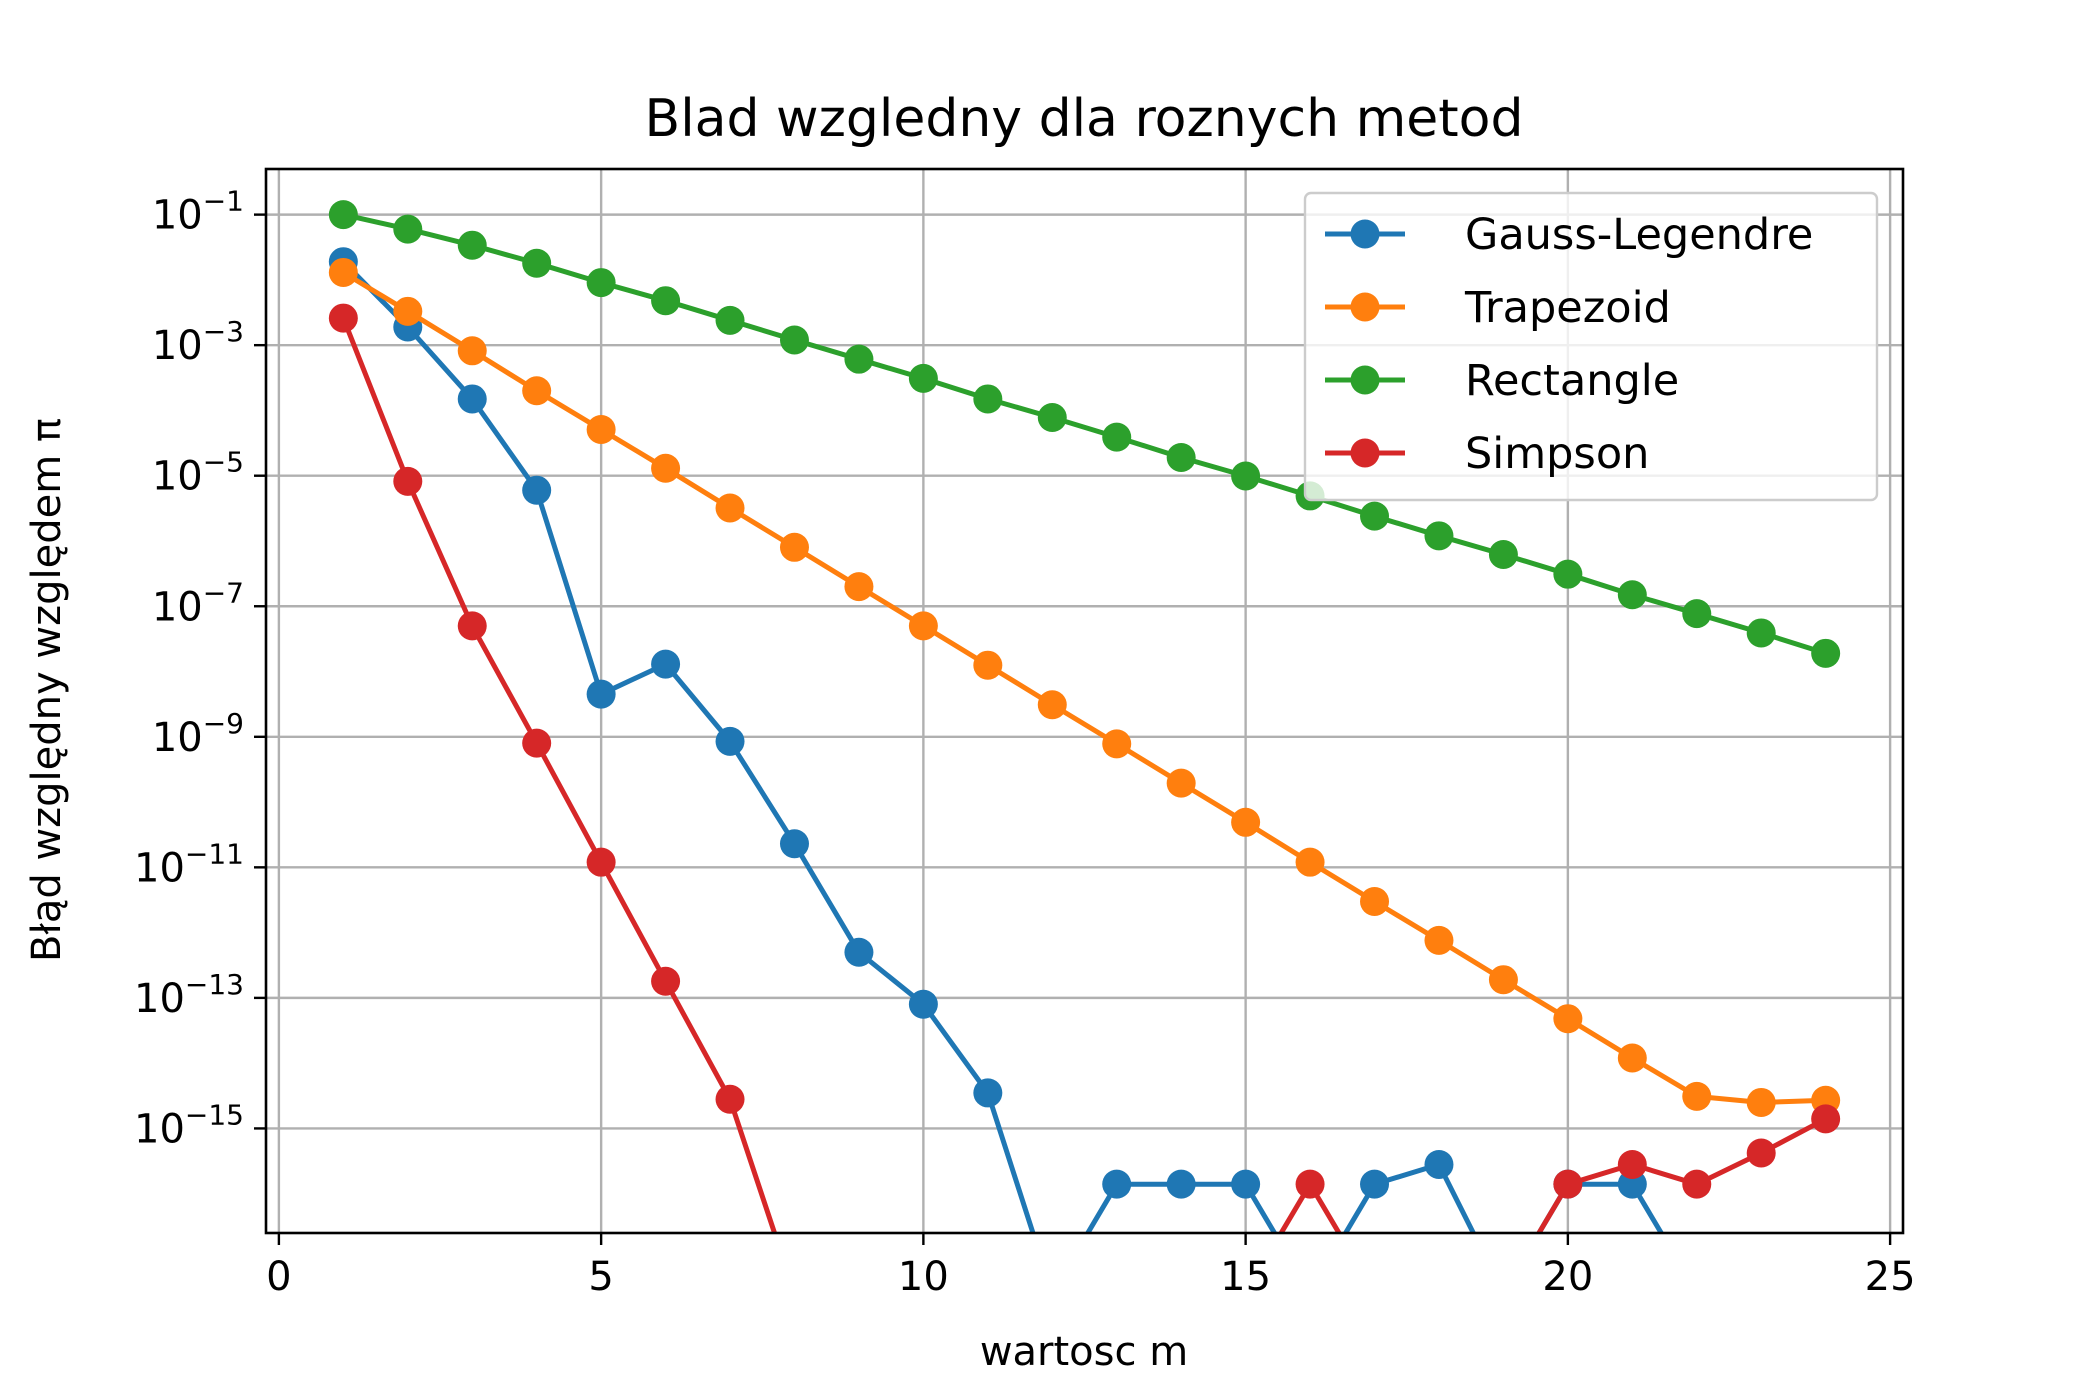 This screenshot has width=2100, height=1400. What do you see at coordinates (198, 342) in the screenshot?
I see `y-tick-label: 10⁻³` at bounding box center [198, 342].